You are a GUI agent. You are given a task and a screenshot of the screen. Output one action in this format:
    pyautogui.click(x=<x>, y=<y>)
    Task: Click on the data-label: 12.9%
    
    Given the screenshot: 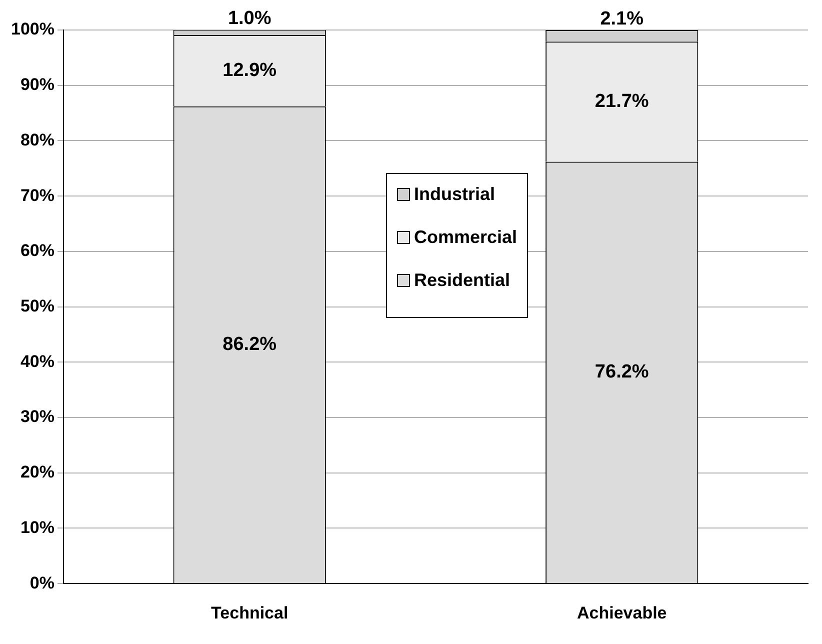 What is the action you would take?
    pyautogui.click(x=249, y=70)
    